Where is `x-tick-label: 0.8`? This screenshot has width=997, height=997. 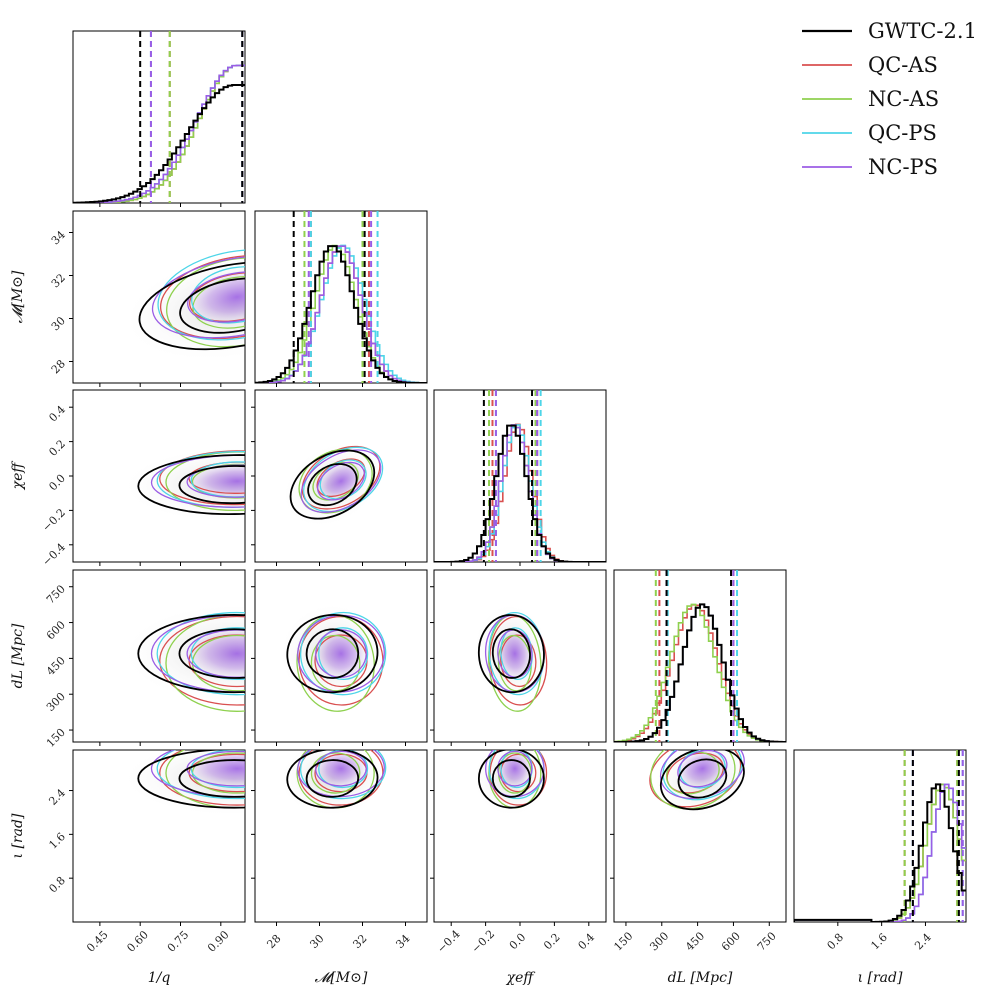
x-tick-label: 0.8 is located at coordinates (836, 942).